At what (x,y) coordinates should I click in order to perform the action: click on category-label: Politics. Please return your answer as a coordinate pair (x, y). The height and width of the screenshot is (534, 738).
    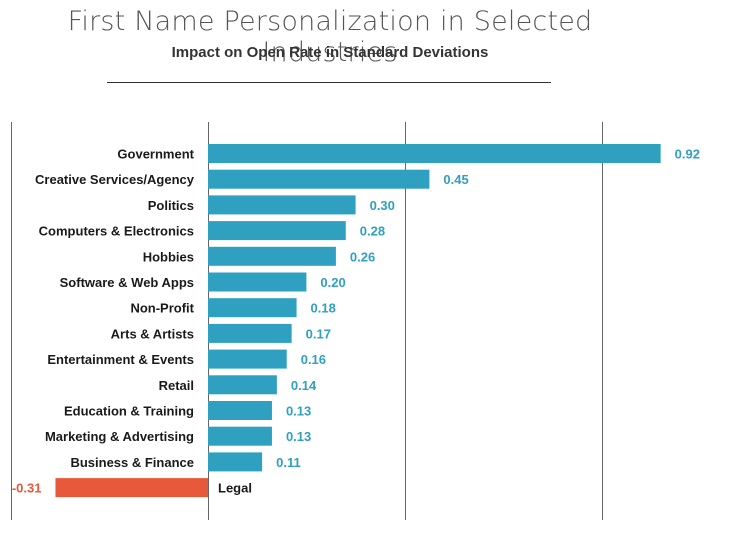
    Looking at the image, I should click on (171, 205).